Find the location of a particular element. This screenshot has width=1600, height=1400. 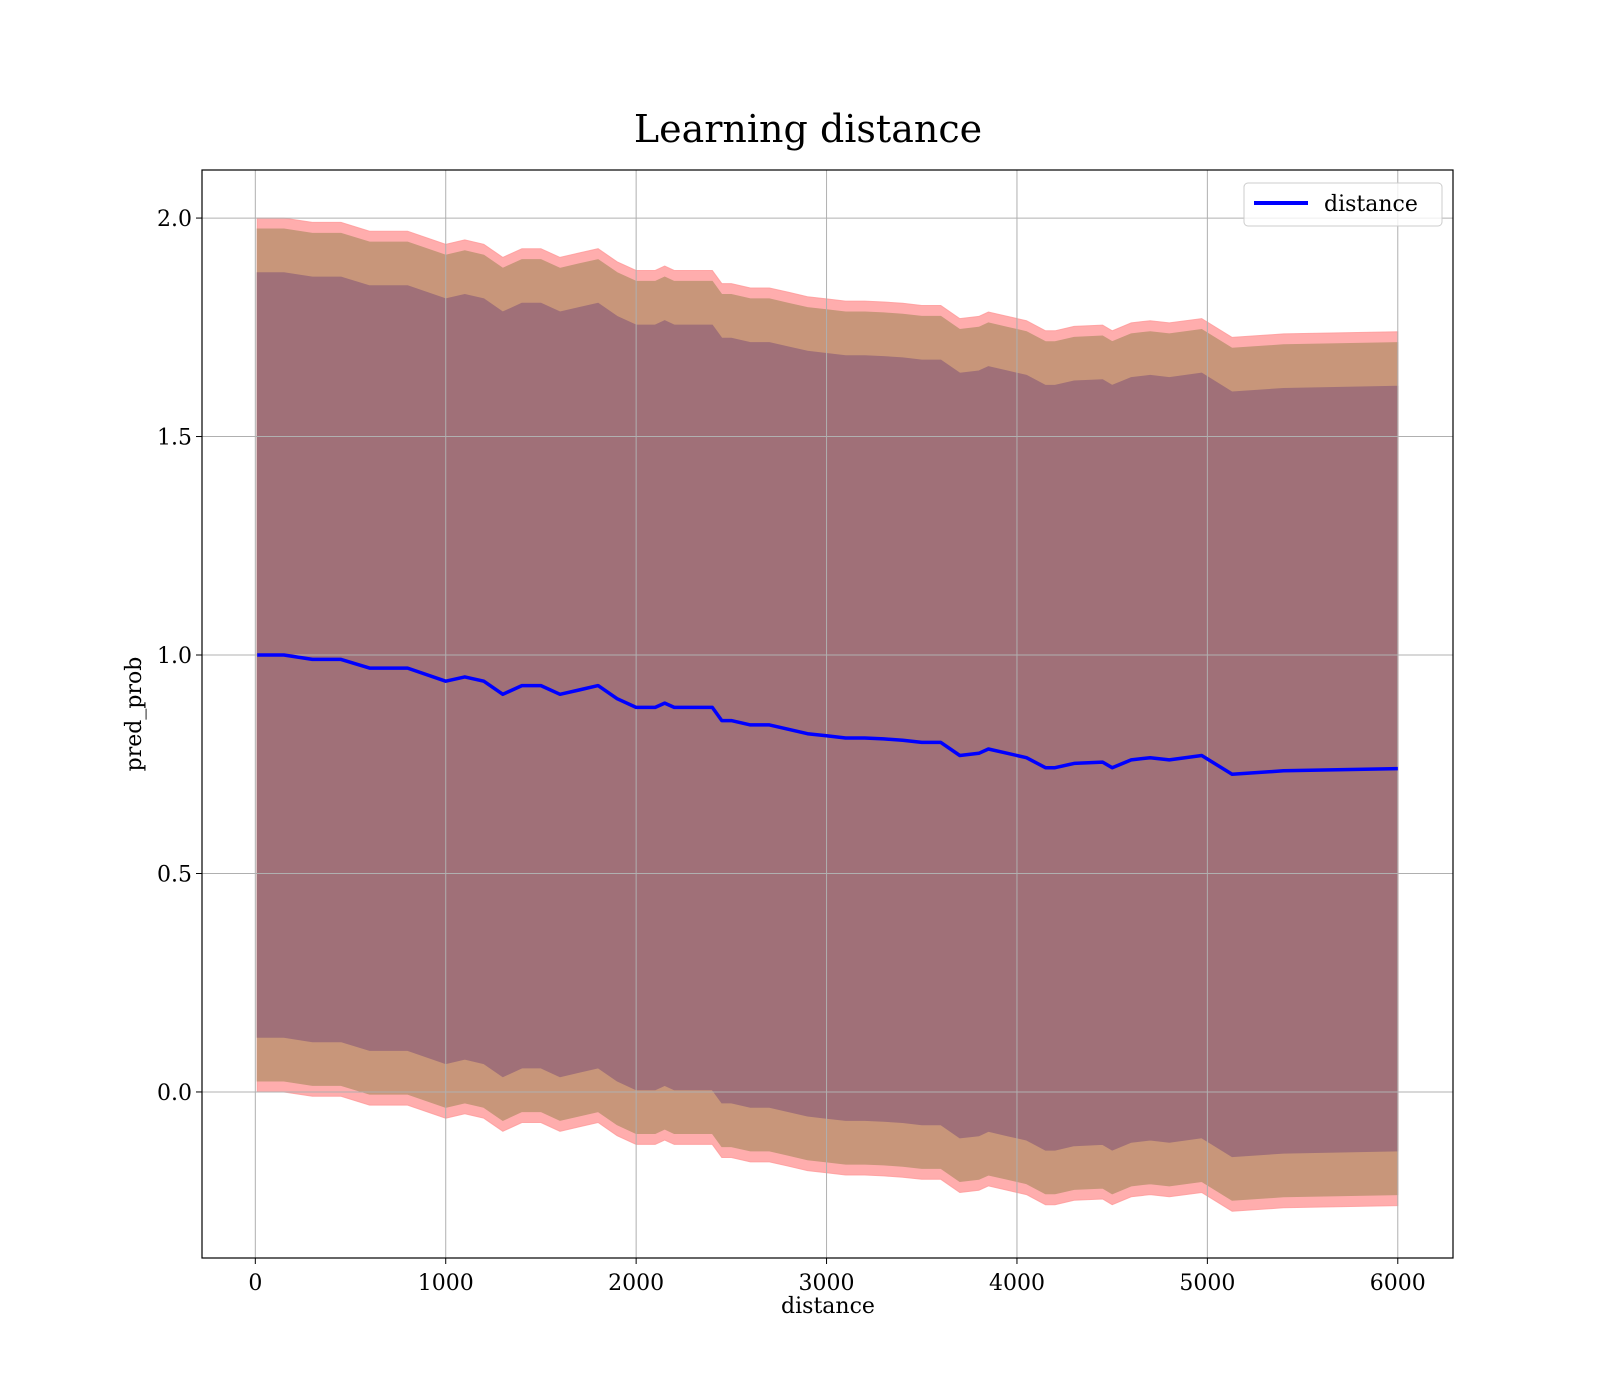

series-lines is located at coordinates (827, 715).